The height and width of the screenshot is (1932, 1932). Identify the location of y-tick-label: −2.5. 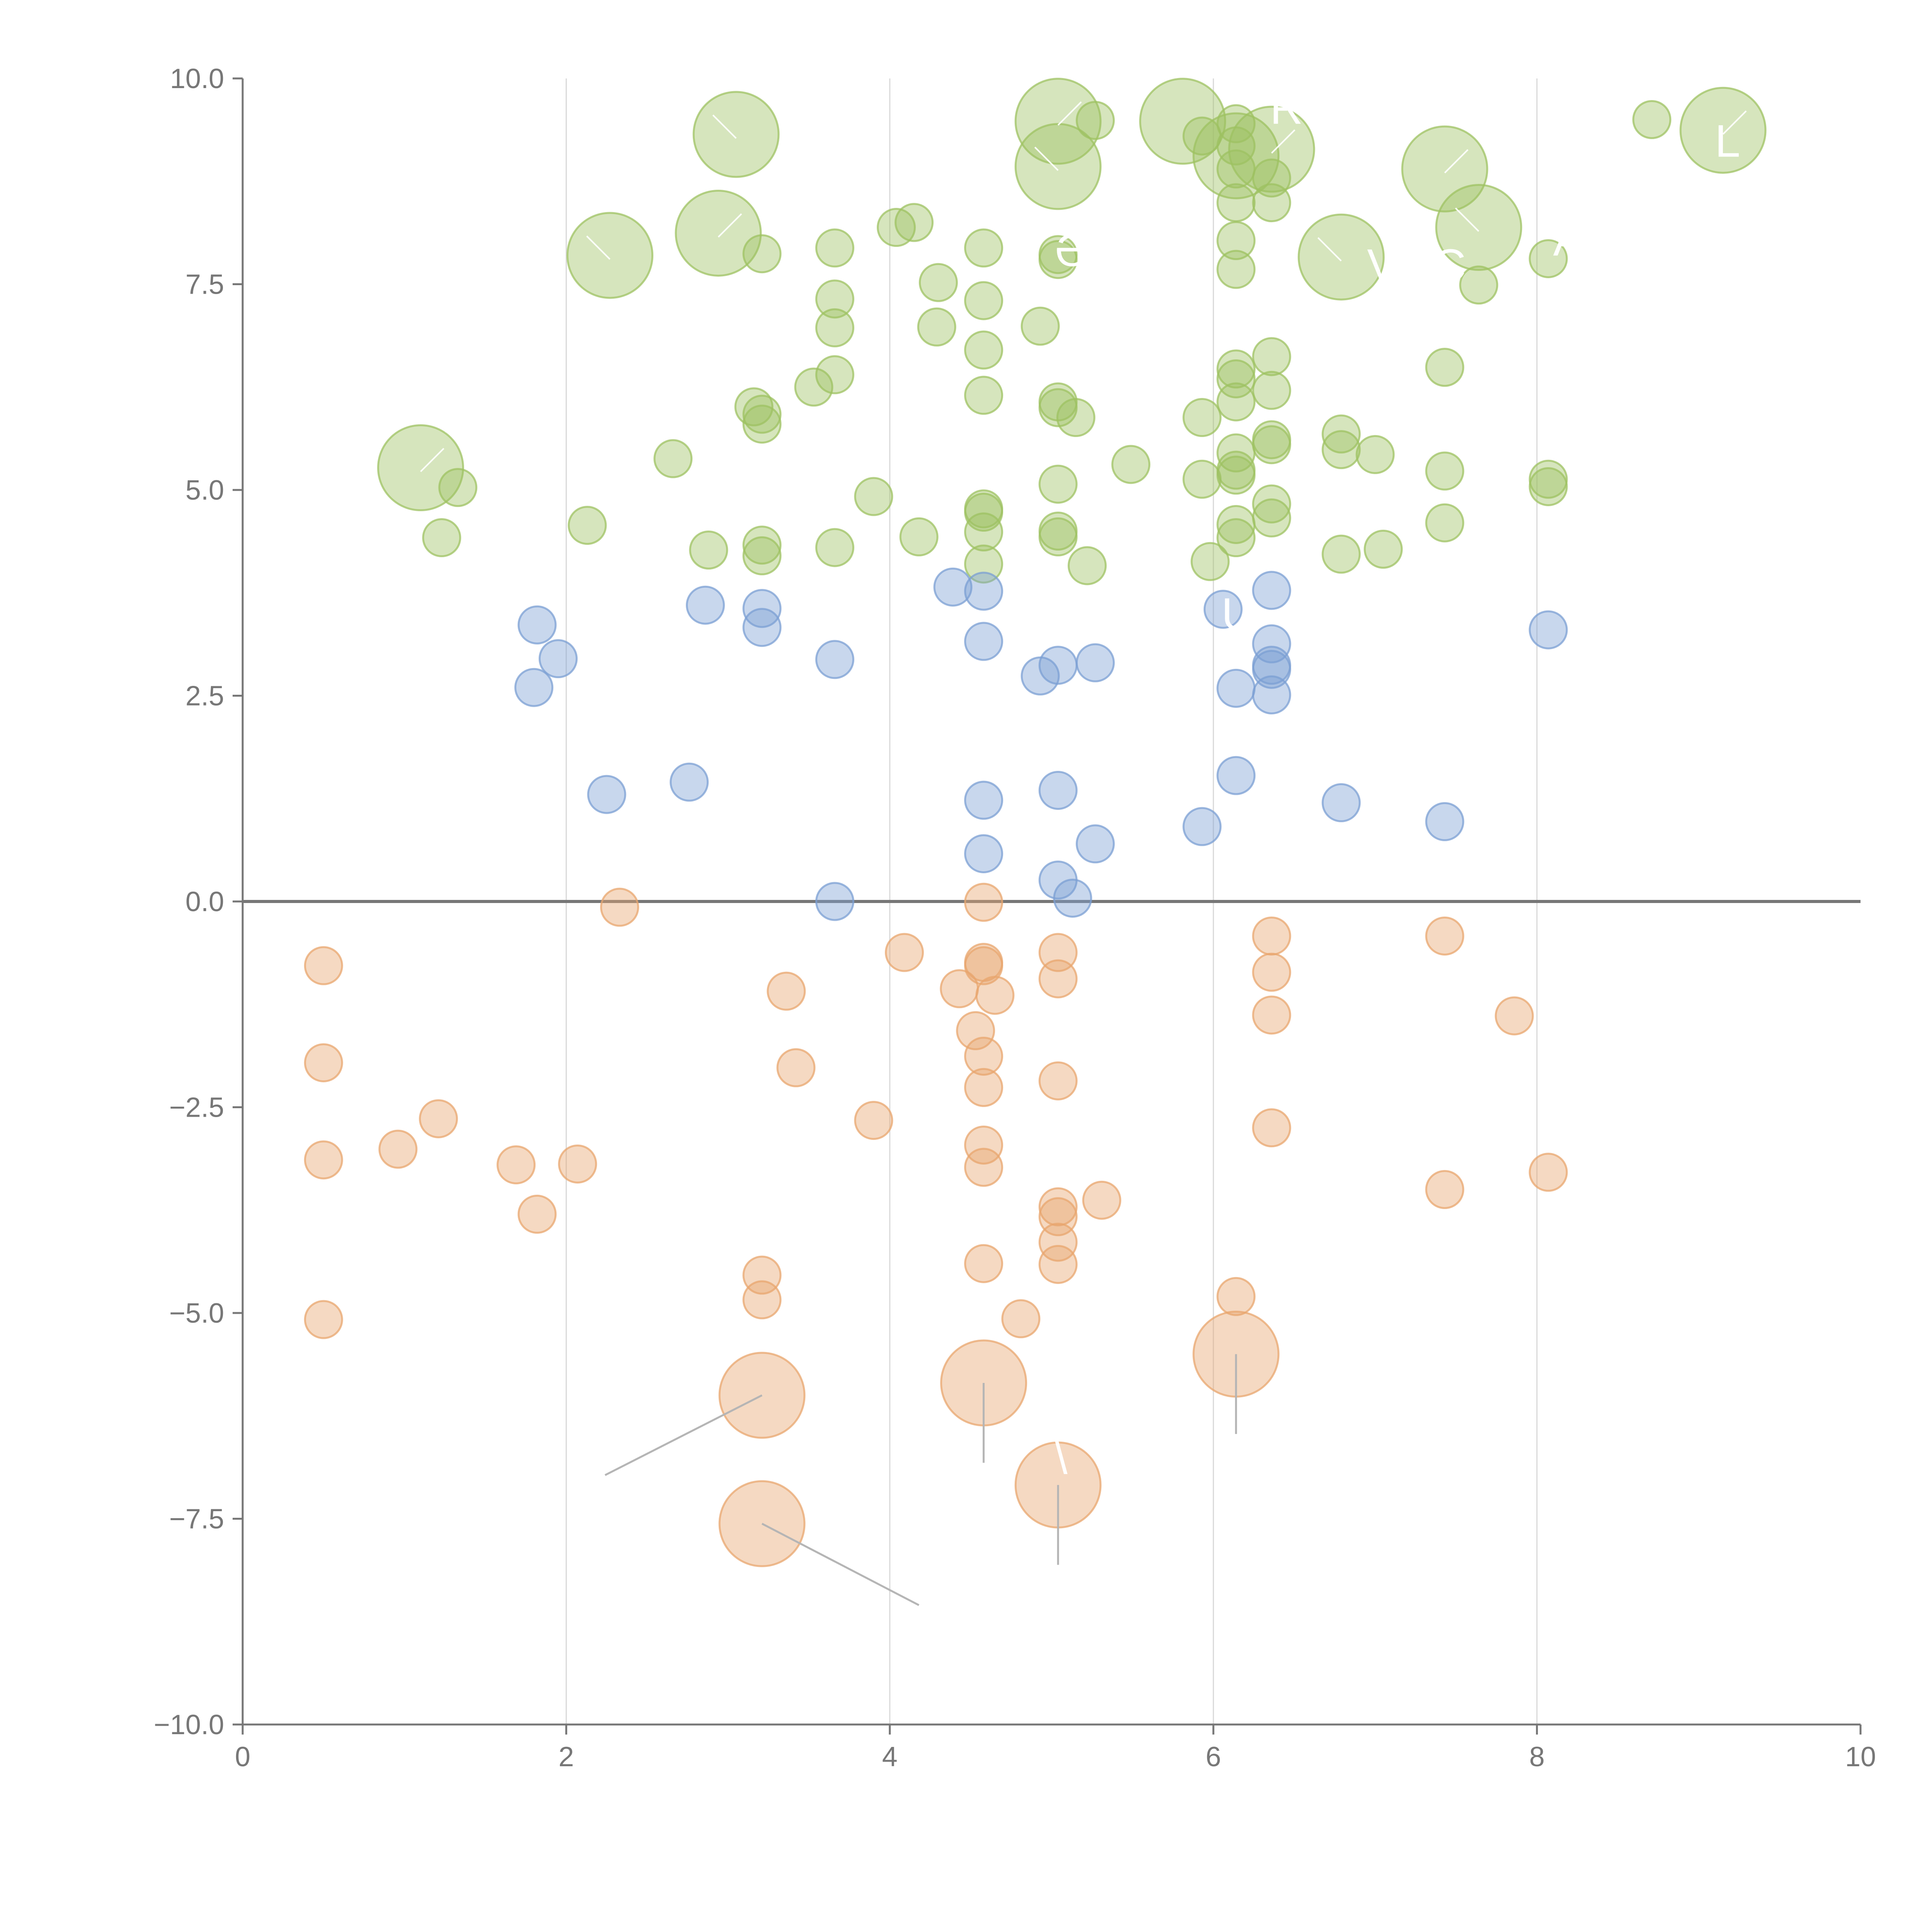
(197, 1107).